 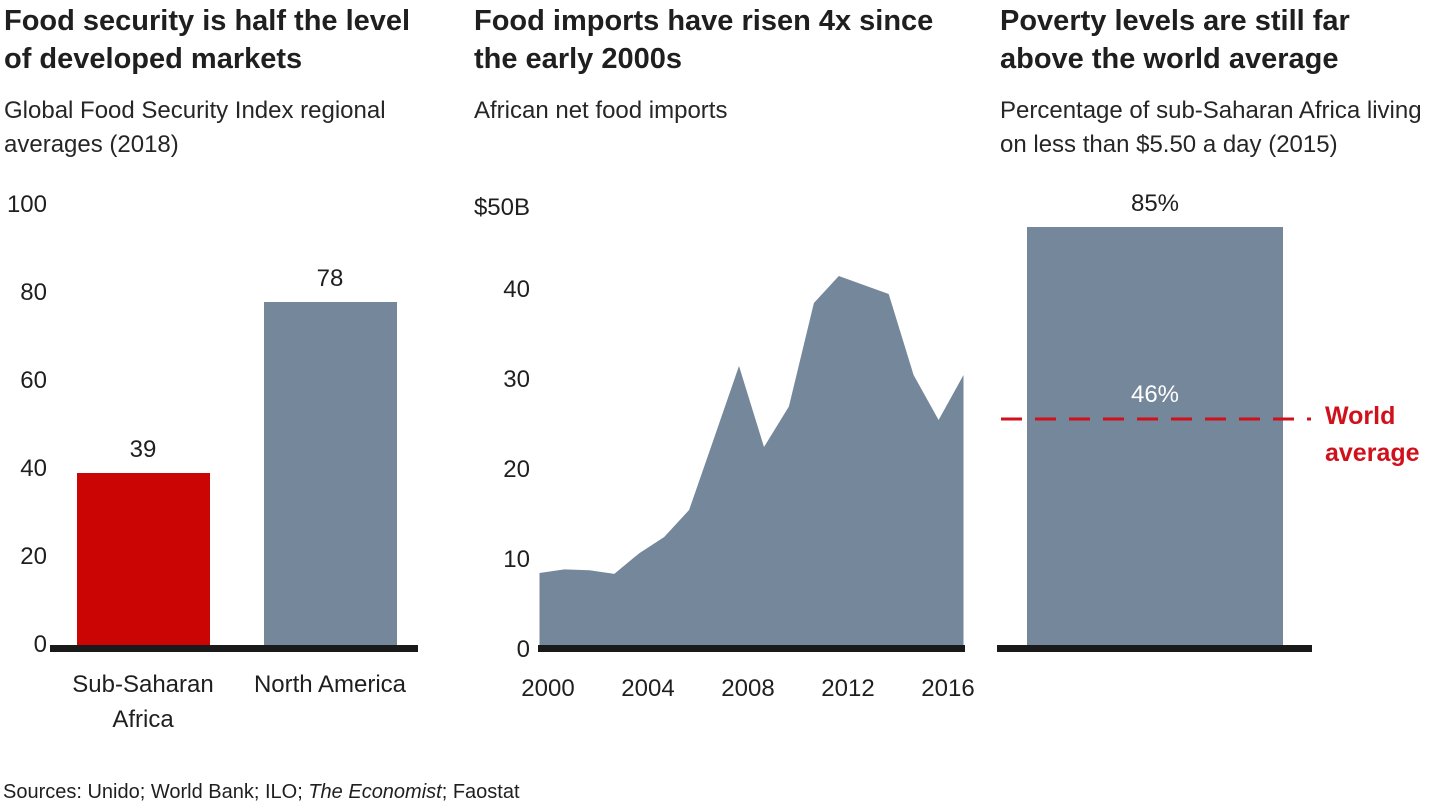 I want to click on y-axis-tick-label: $50B, so click(x=501, y=207).